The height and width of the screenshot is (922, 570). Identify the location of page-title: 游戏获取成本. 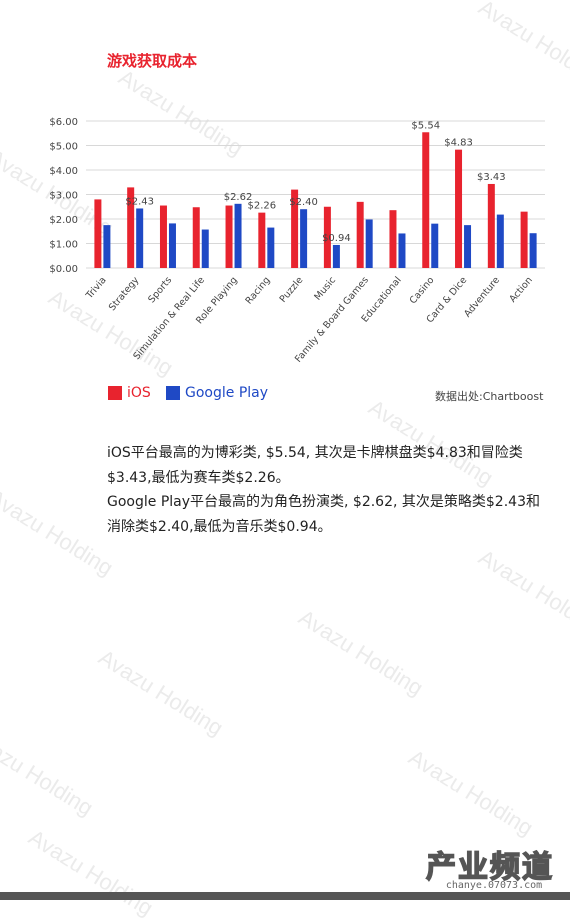
(152, 61).